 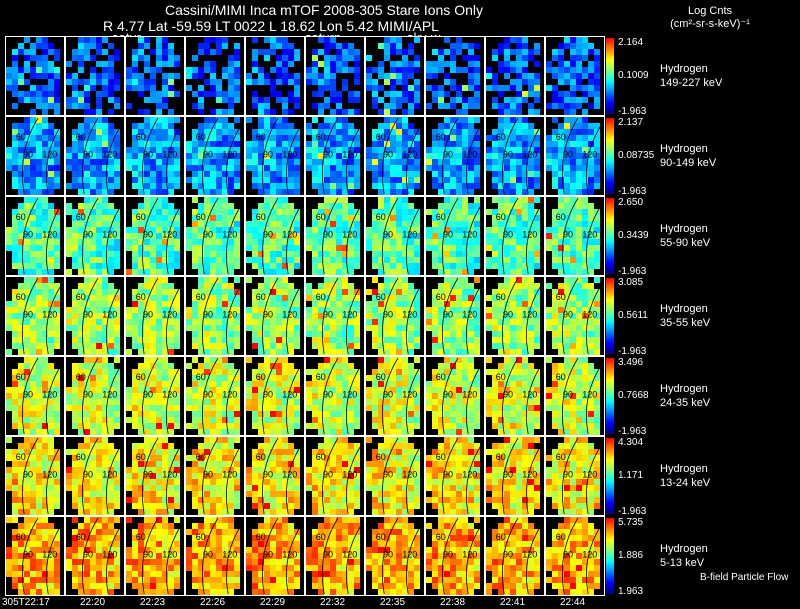 I want to click on time-label: 305T22:17, so click(x=26, y=602).